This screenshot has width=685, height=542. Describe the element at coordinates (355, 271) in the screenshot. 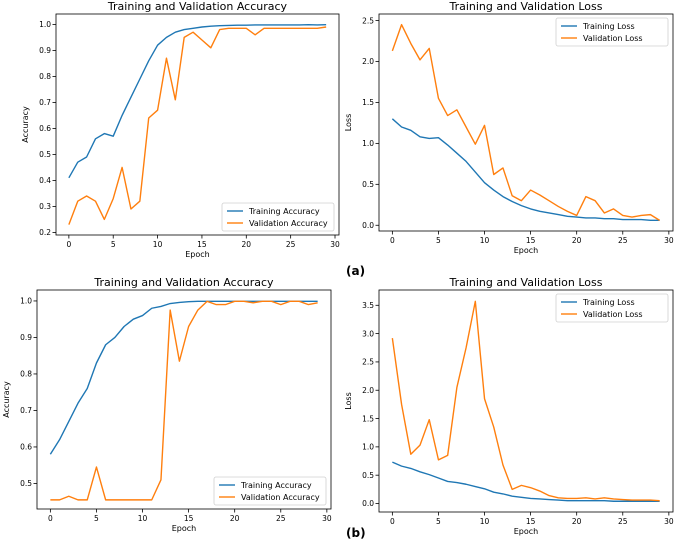

I see `panel-label-a: (a)` at that location.